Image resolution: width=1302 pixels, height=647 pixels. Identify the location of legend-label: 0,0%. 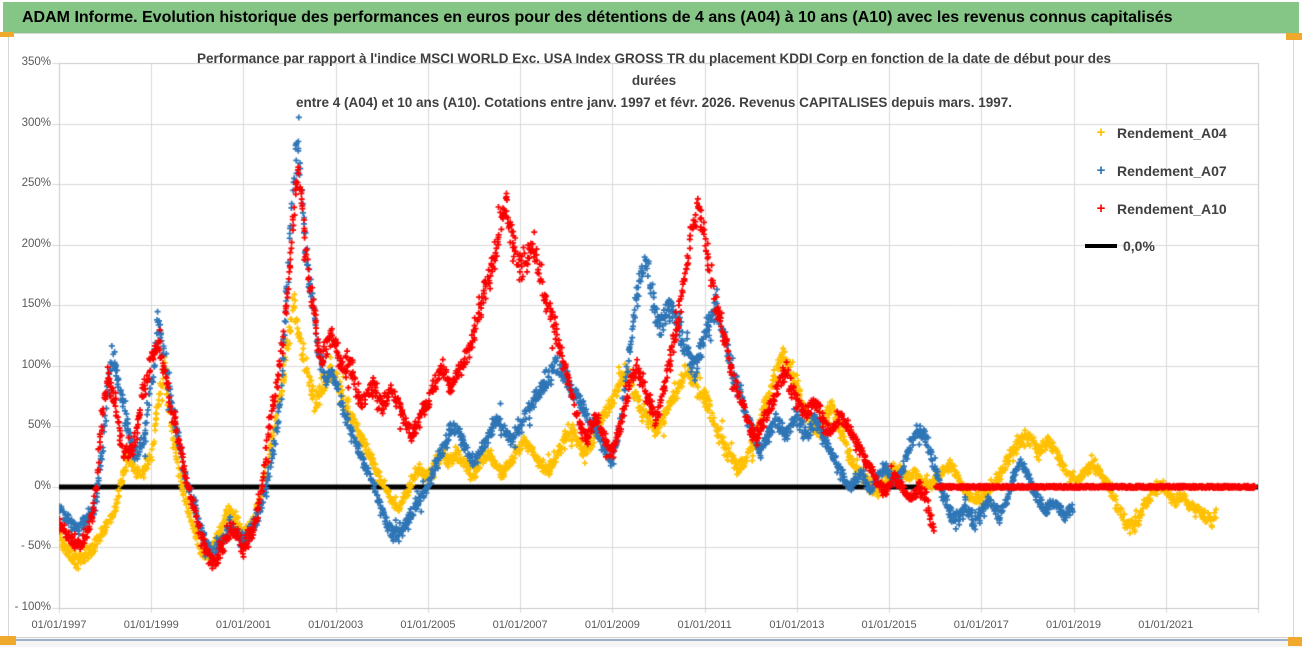
(1139, 246).